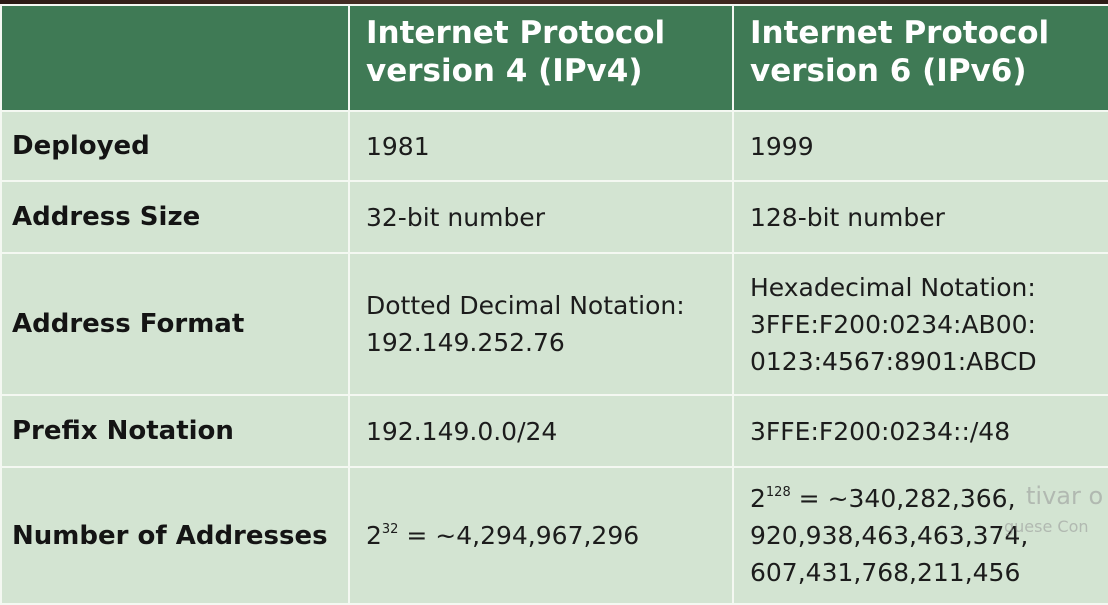 This screenshot has width=1108, height=605. I want to click on cell-text: 2128 = ~340,282,366,, so click(928, 498).